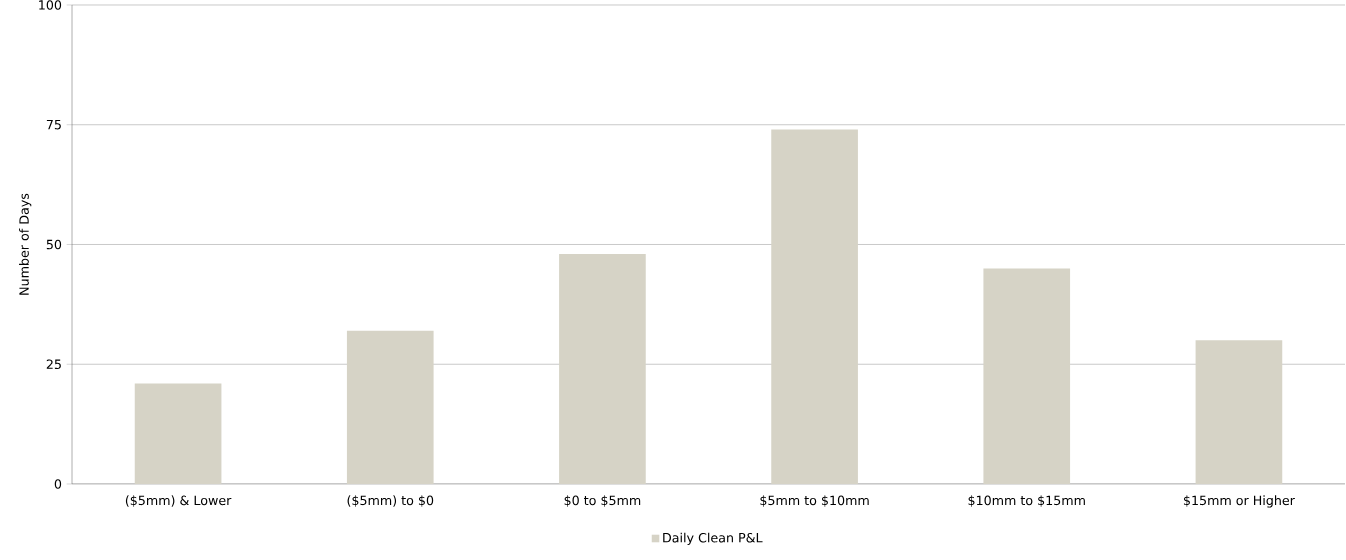  What do you see at coordinates (602, 501) in the screenshot?
I see `x-tick-label: $0 to $5mm` at bounding box center [602, 501].